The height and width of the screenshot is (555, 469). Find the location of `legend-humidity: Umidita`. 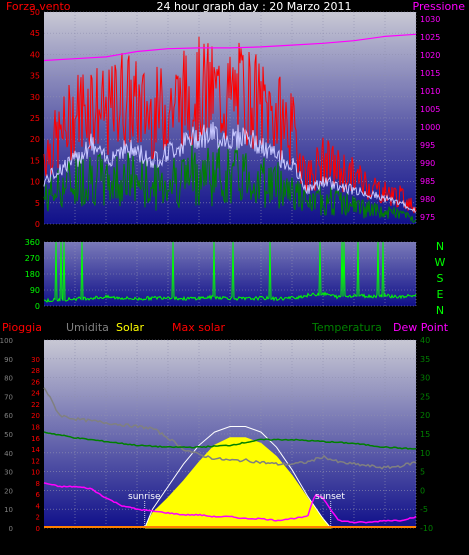

legend-humidity: Umidita is located at coordinates (87, 327).